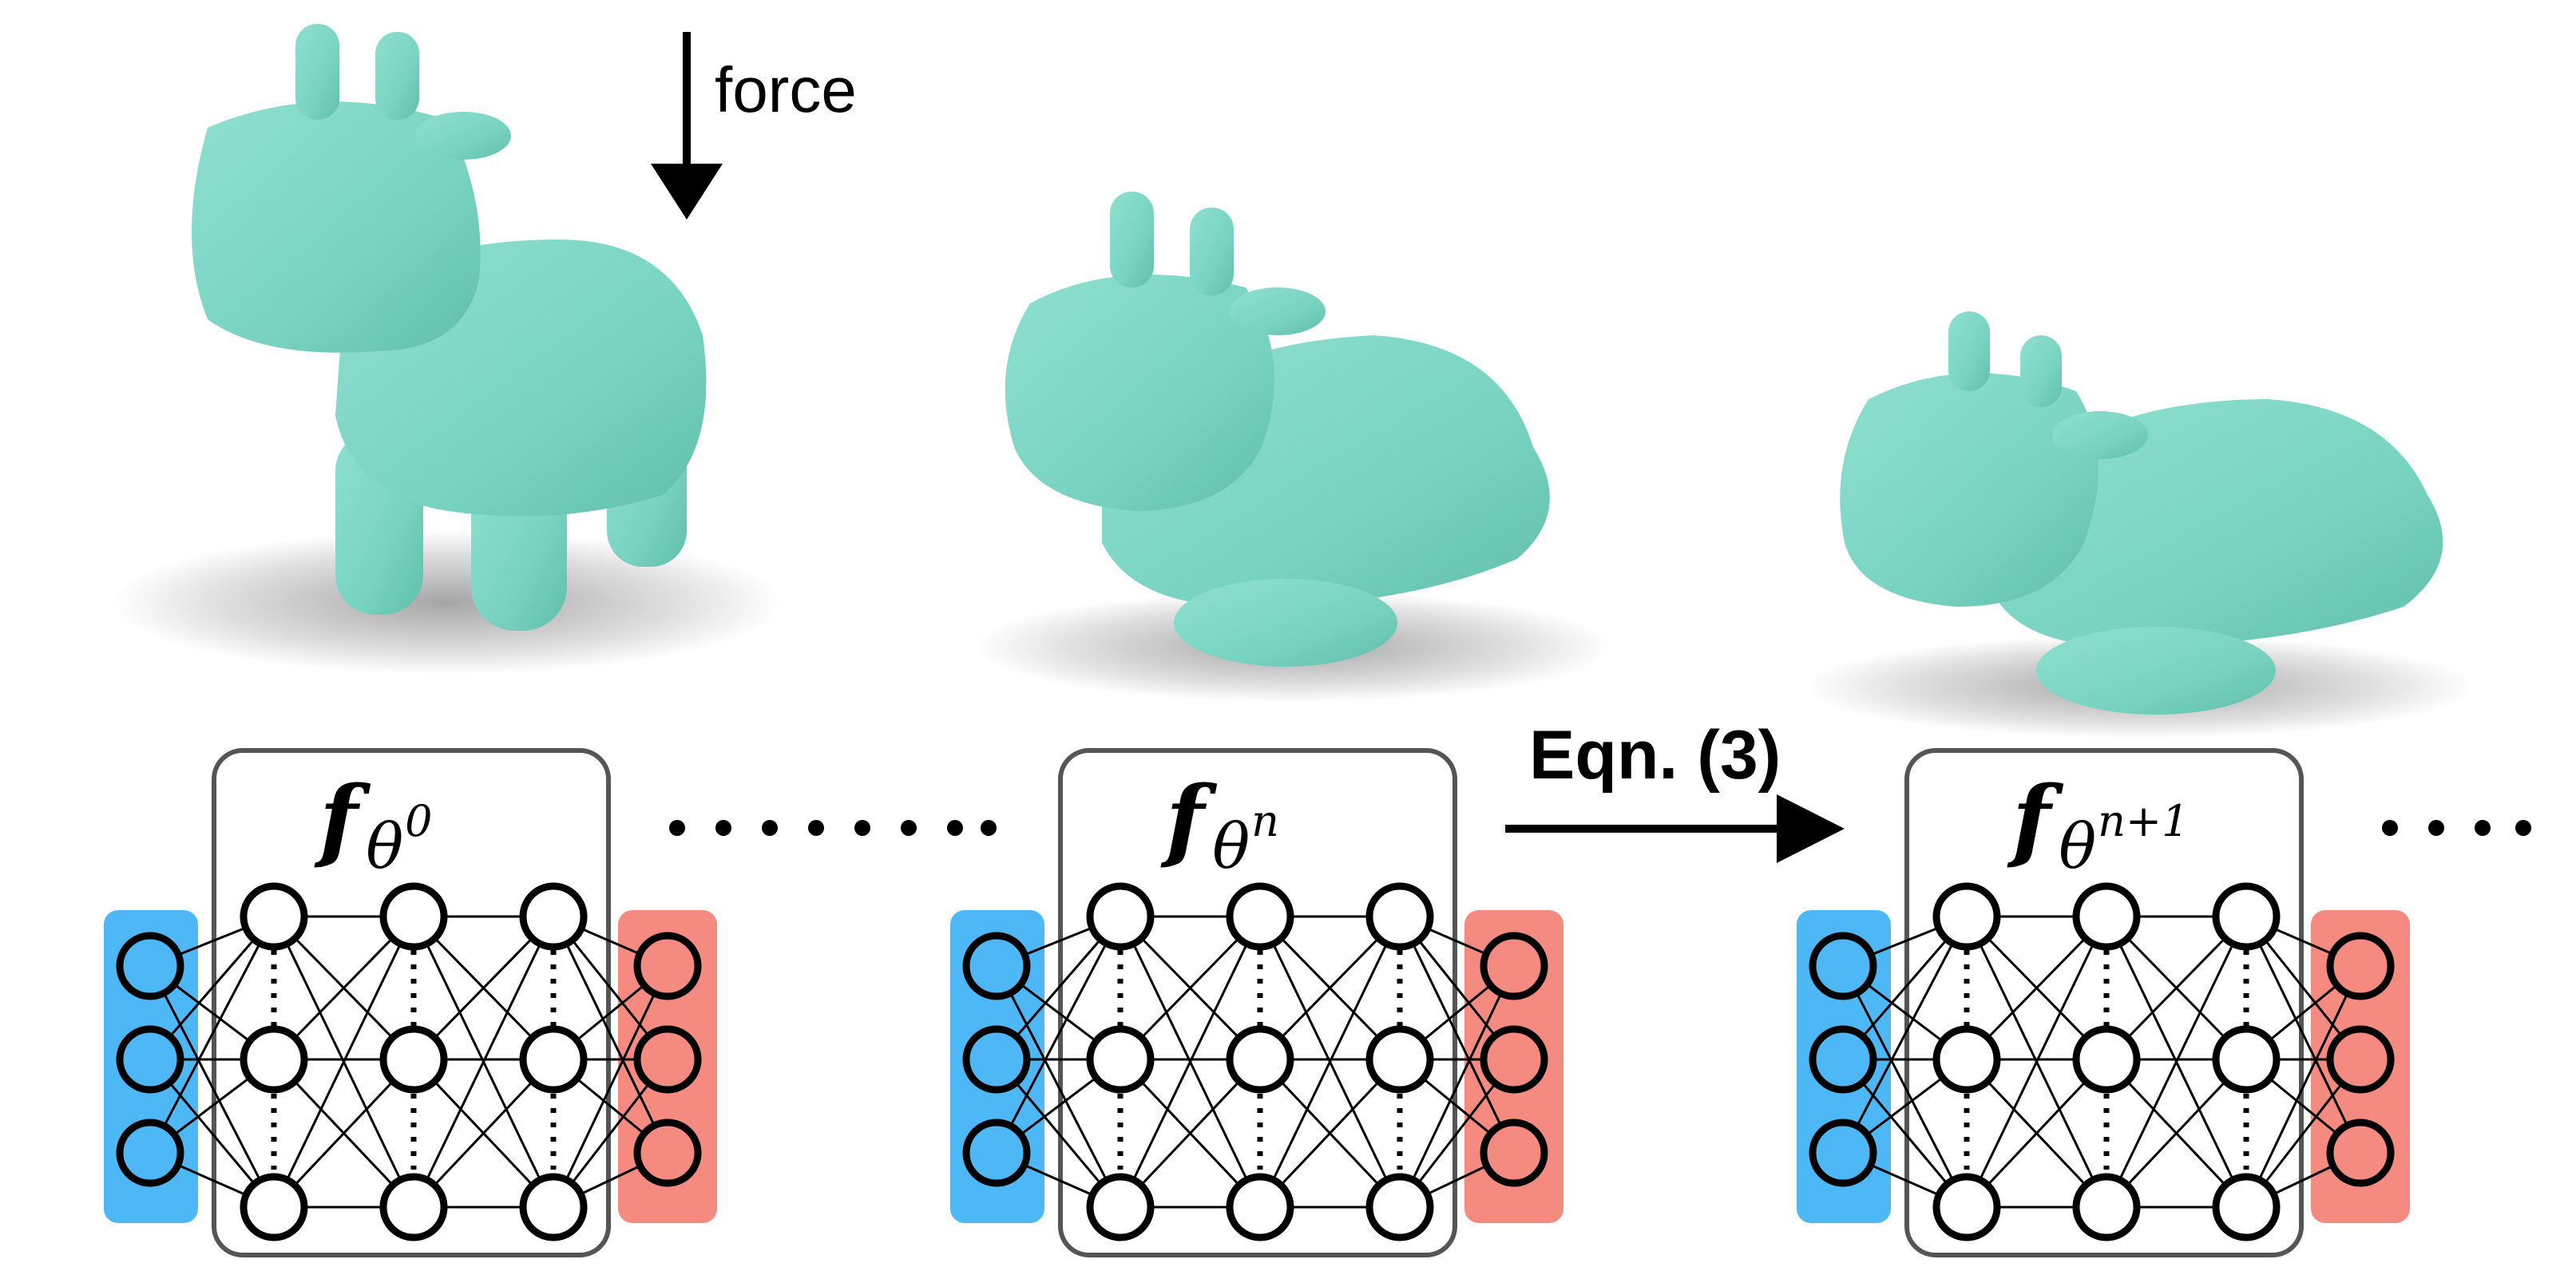 The image size is (2576, 1271). I want to click on force-label: force, so click(786, 89).